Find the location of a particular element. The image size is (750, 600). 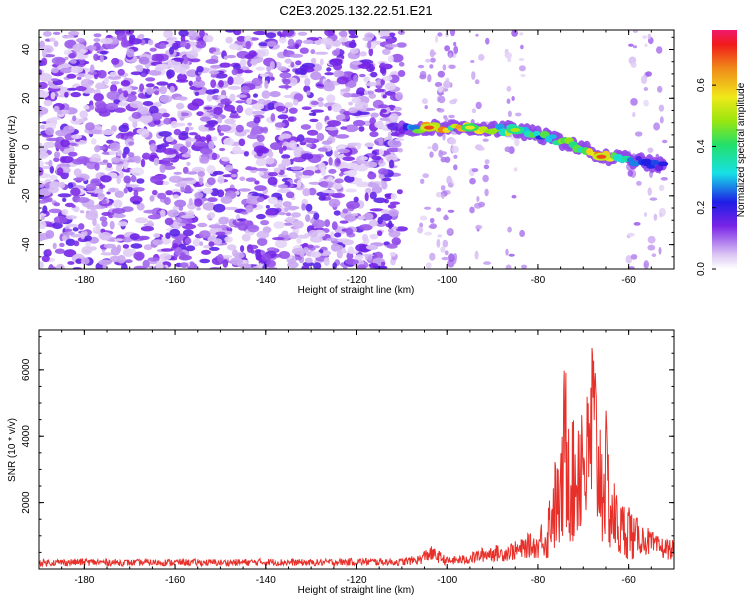

y-tick-label: 2000 is located at coordinates (26, 502).